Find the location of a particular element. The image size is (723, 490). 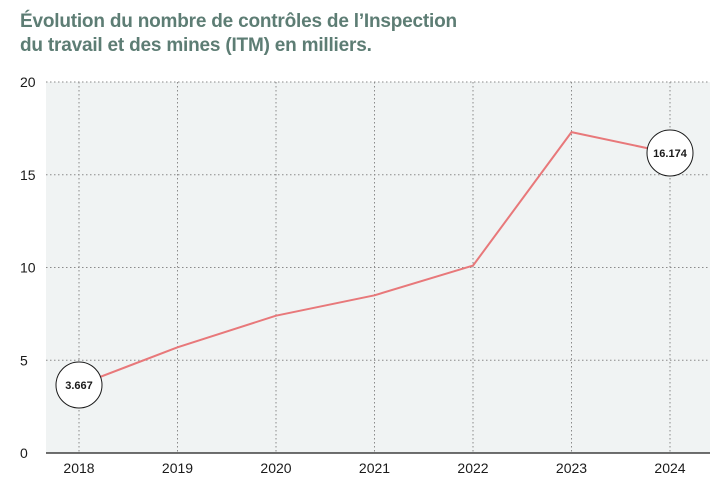

data-label: 3.667 is located at coordinates (79, 386).